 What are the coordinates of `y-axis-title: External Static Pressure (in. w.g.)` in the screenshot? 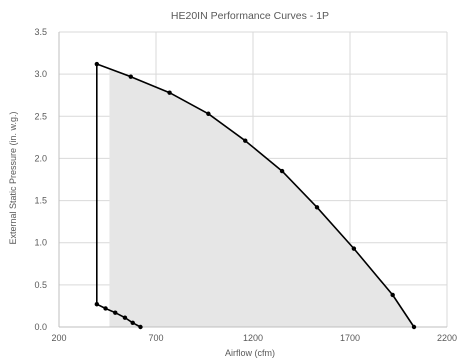 It's located at (13, 177).